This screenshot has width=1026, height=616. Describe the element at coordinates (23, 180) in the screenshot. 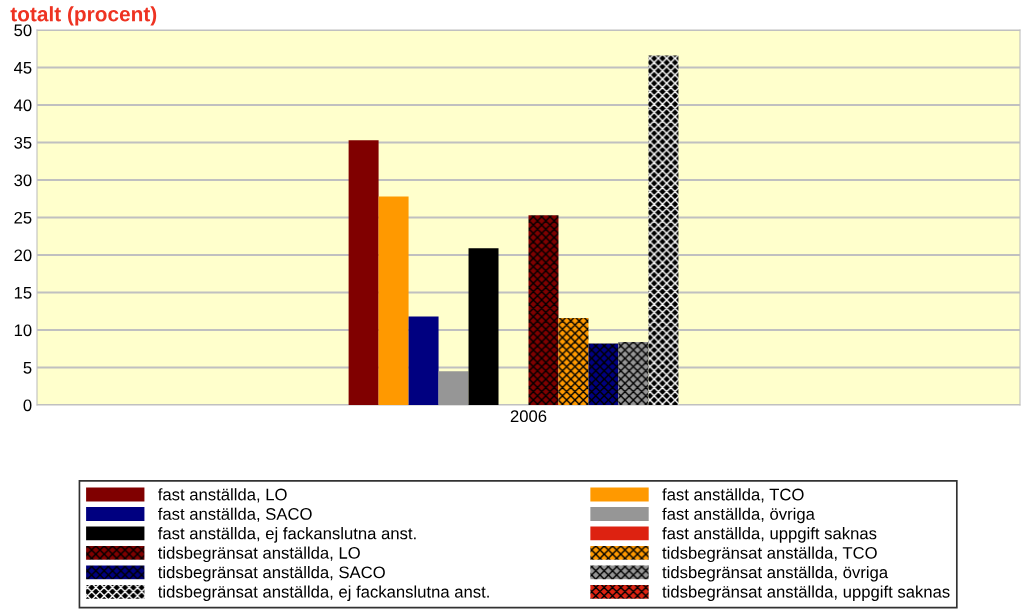

I see `y-tick-label: 30` at that location.